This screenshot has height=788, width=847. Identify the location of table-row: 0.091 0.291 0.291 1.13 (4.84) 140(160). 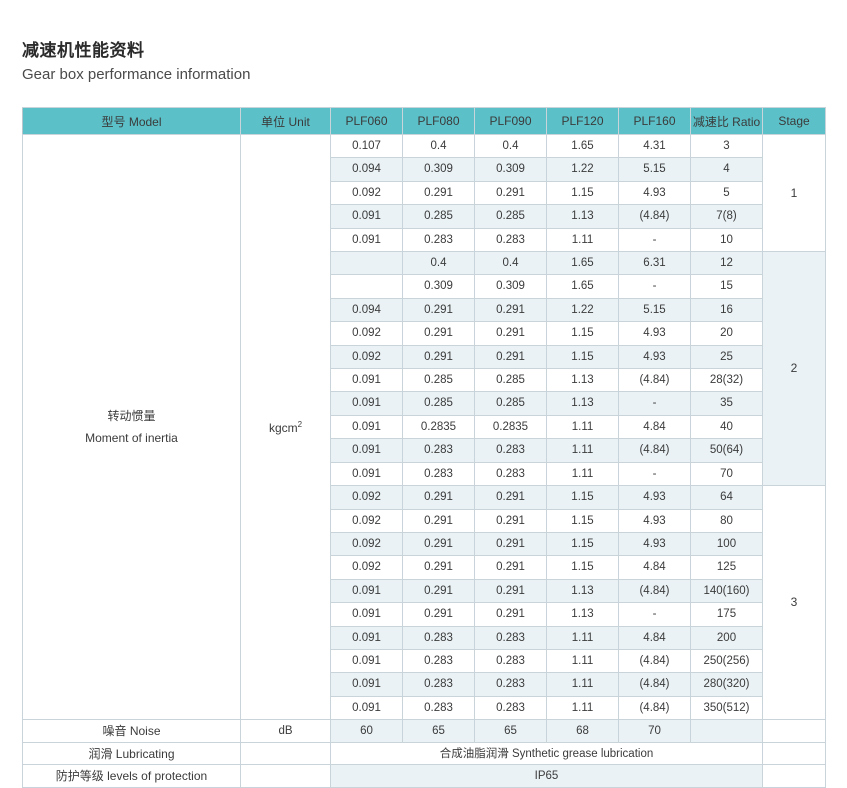
(424, 591).